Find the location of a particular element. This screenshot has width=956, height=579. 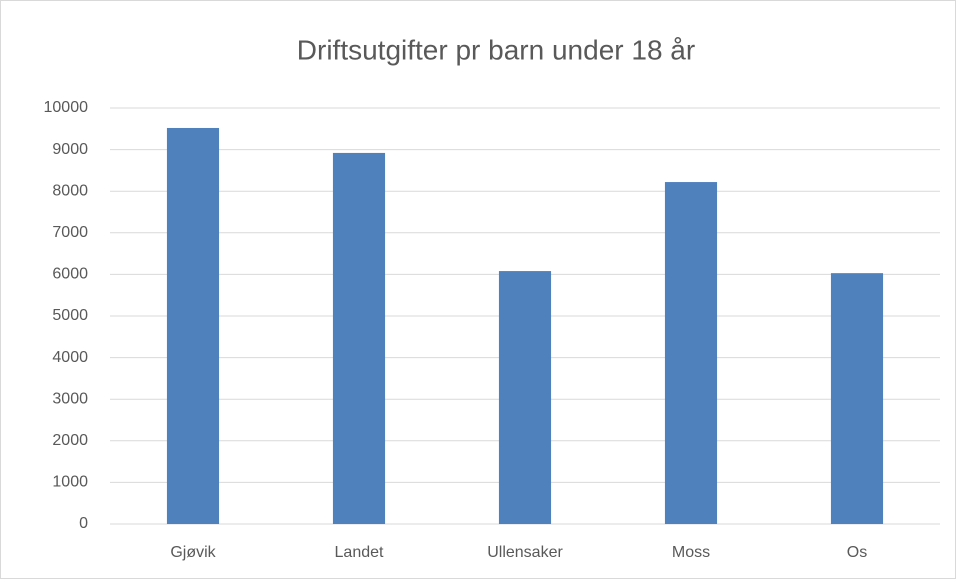

y-tick-label: 3000 is located at coordinates (70, 398).